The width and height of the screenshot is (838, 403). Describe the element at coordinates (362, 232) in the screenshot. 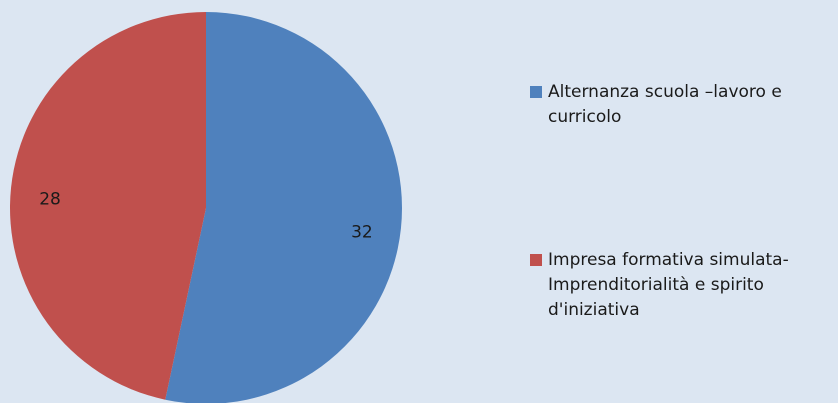

I see `data-label: 32` at that location.